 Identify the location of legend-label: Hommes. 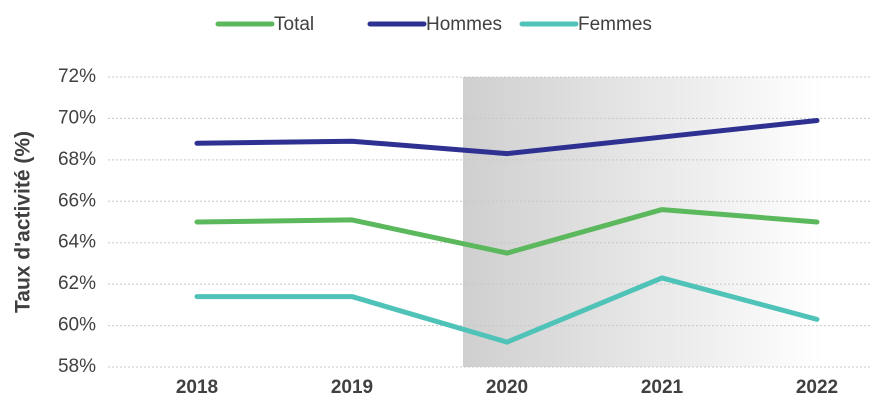
(464, 24).